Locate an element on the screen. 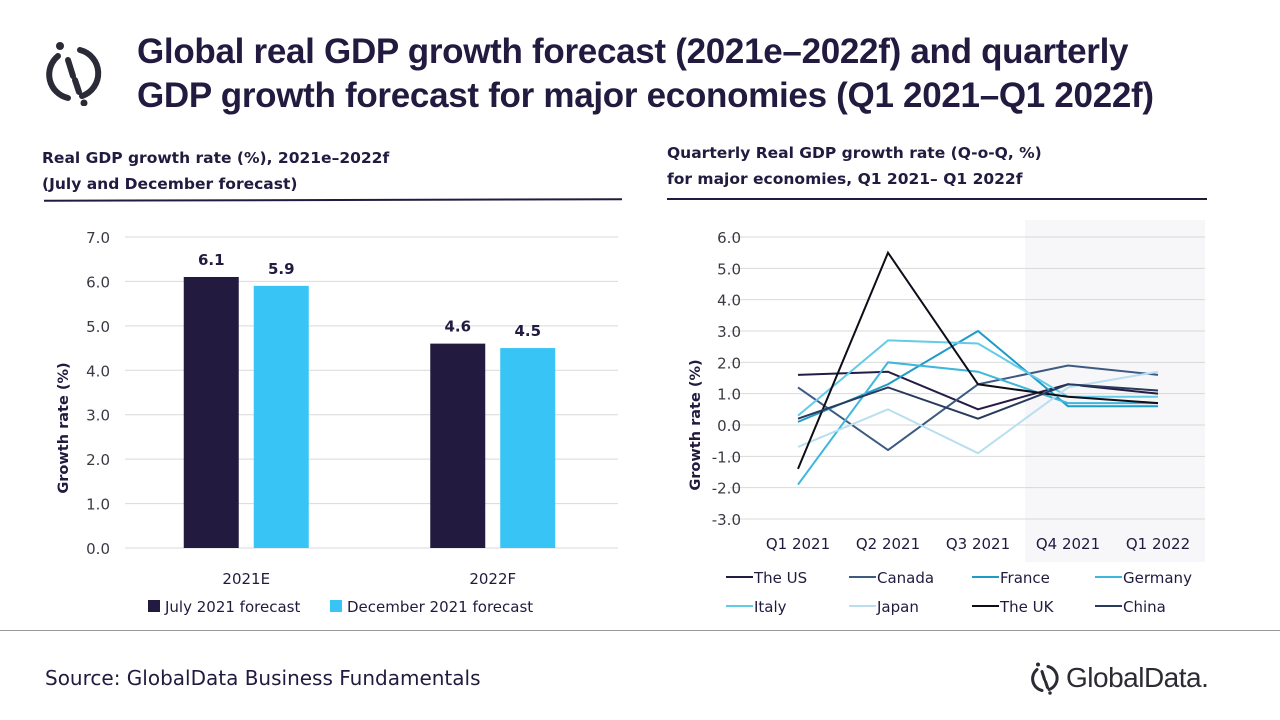 The width and height of the screenshot is (1280, 720). line-chart-divider is located at coordinates (937, 199).